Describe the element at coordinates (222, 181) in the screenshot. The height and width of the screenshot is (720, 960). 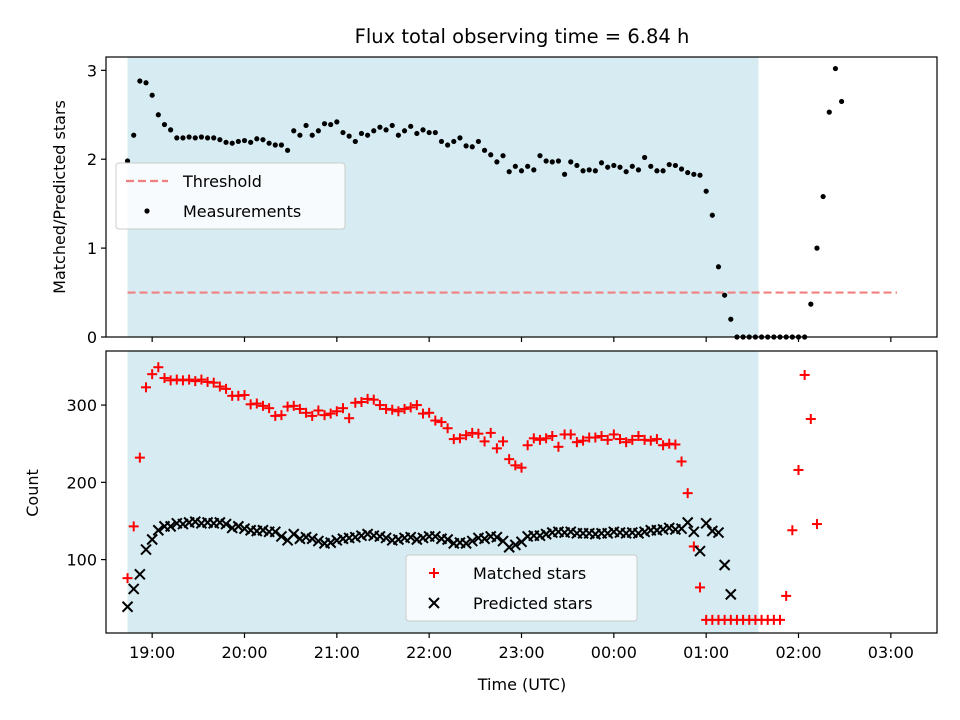
I see `legend-threshold-label: Threshold` at that location.